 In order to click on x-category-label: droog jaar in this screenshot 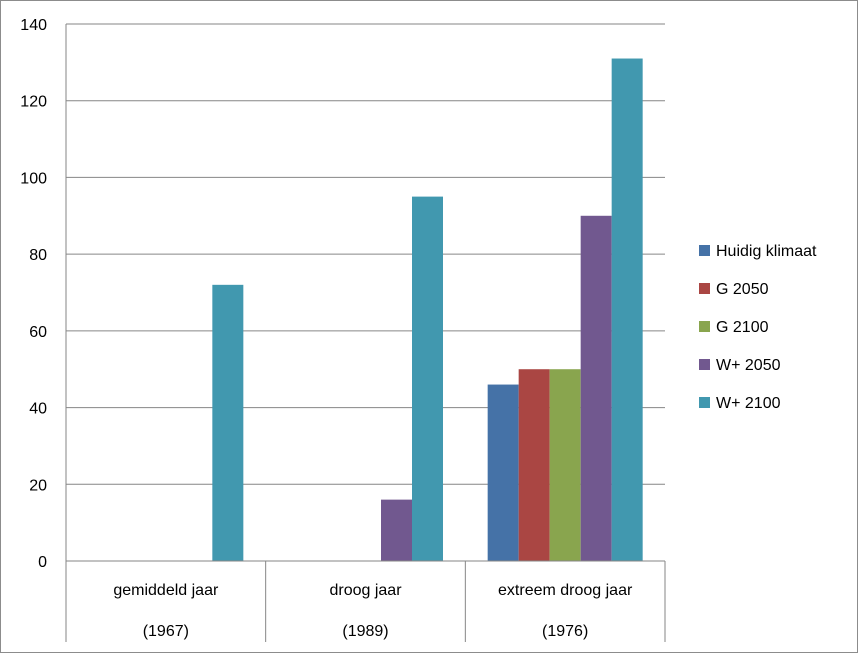, I will do `click(365, 590)`.